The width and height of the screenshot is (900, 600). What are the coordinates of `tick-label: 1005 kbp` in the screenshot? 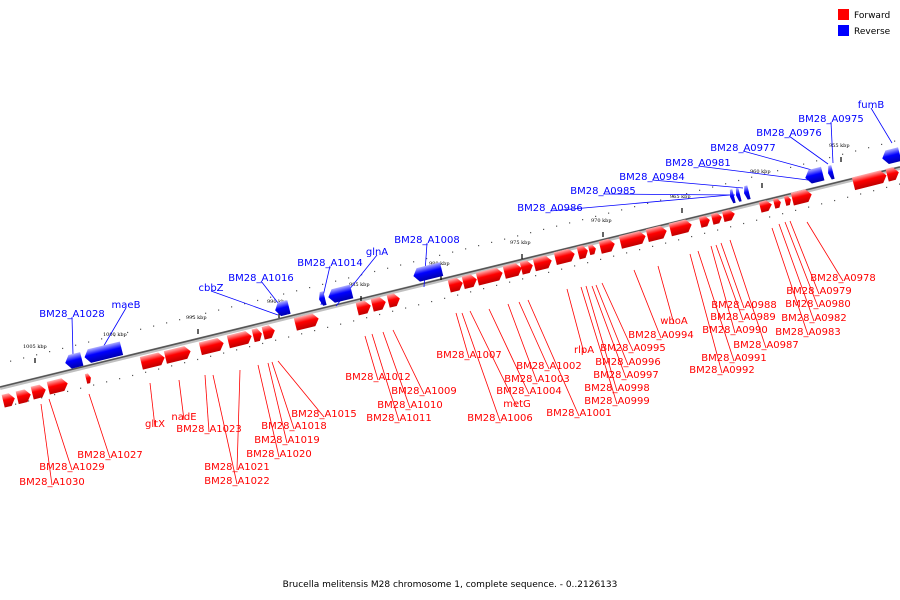 It's located at (35, 347).